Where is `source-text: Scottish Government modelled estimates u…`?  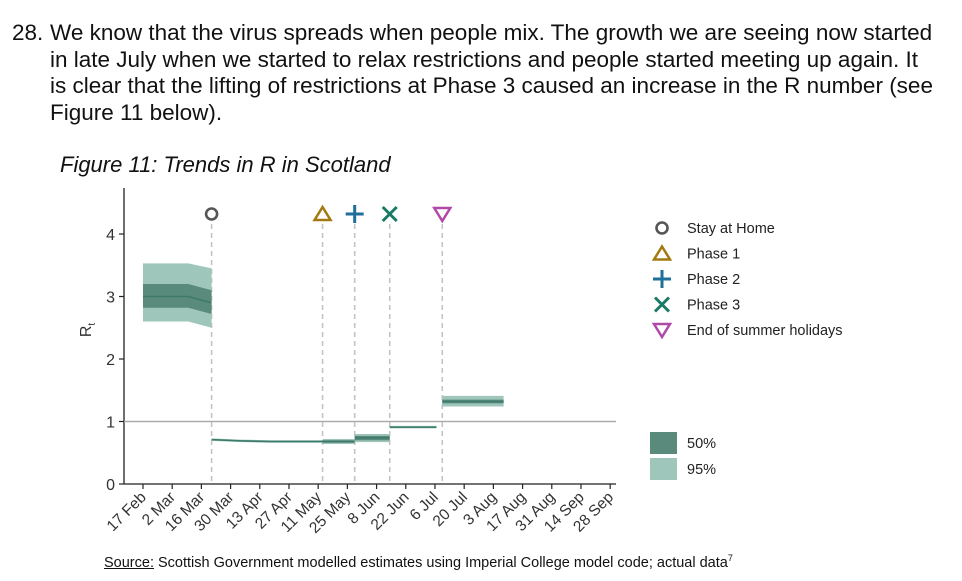
source-text: Scottish Government modelled estimates u… is located at coordinates (440, 562).